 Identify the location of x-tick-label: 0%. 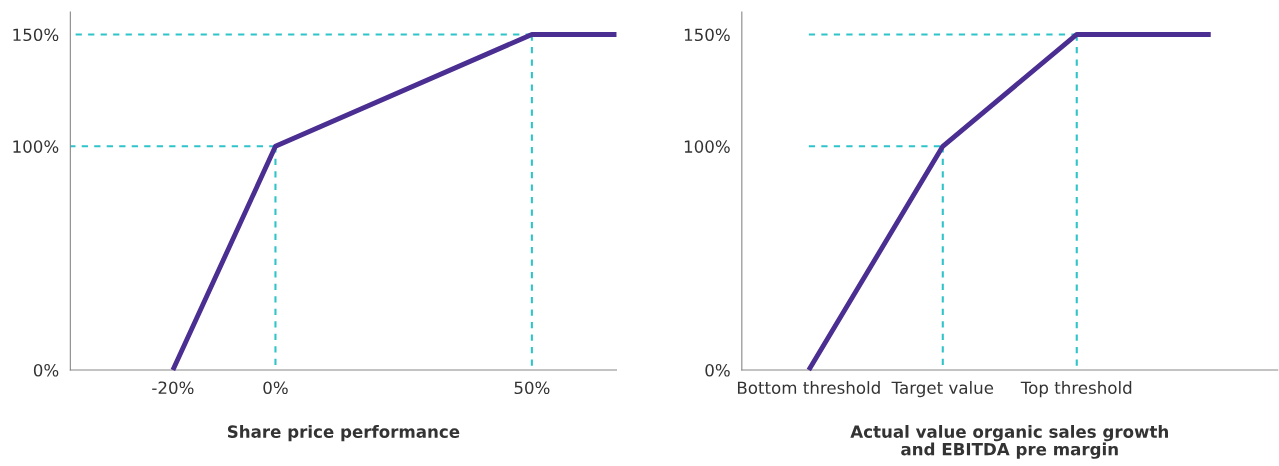
(275, 388).